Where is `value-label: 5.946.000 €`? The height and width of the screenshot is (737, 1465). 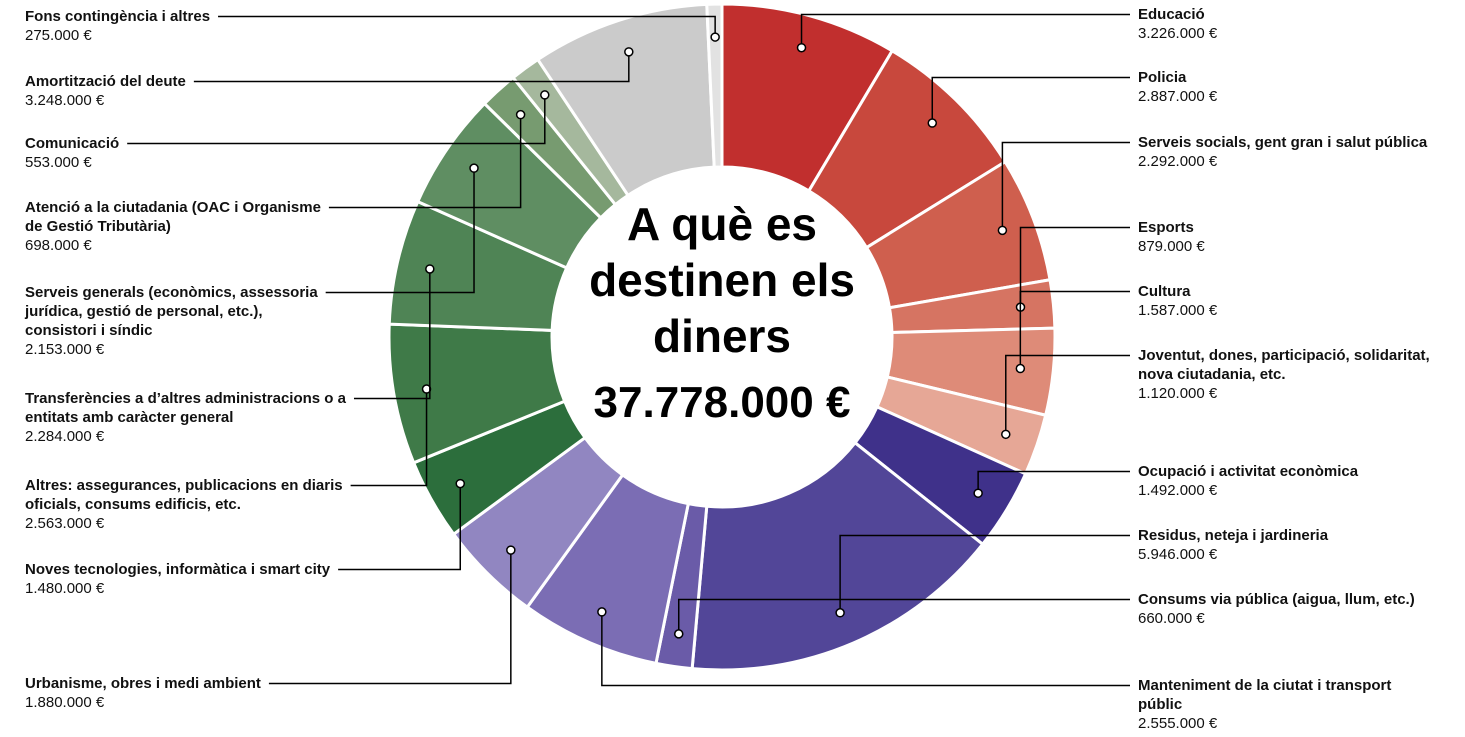
value-label: 5.946.000 € is located at coordinates (1178, 554).